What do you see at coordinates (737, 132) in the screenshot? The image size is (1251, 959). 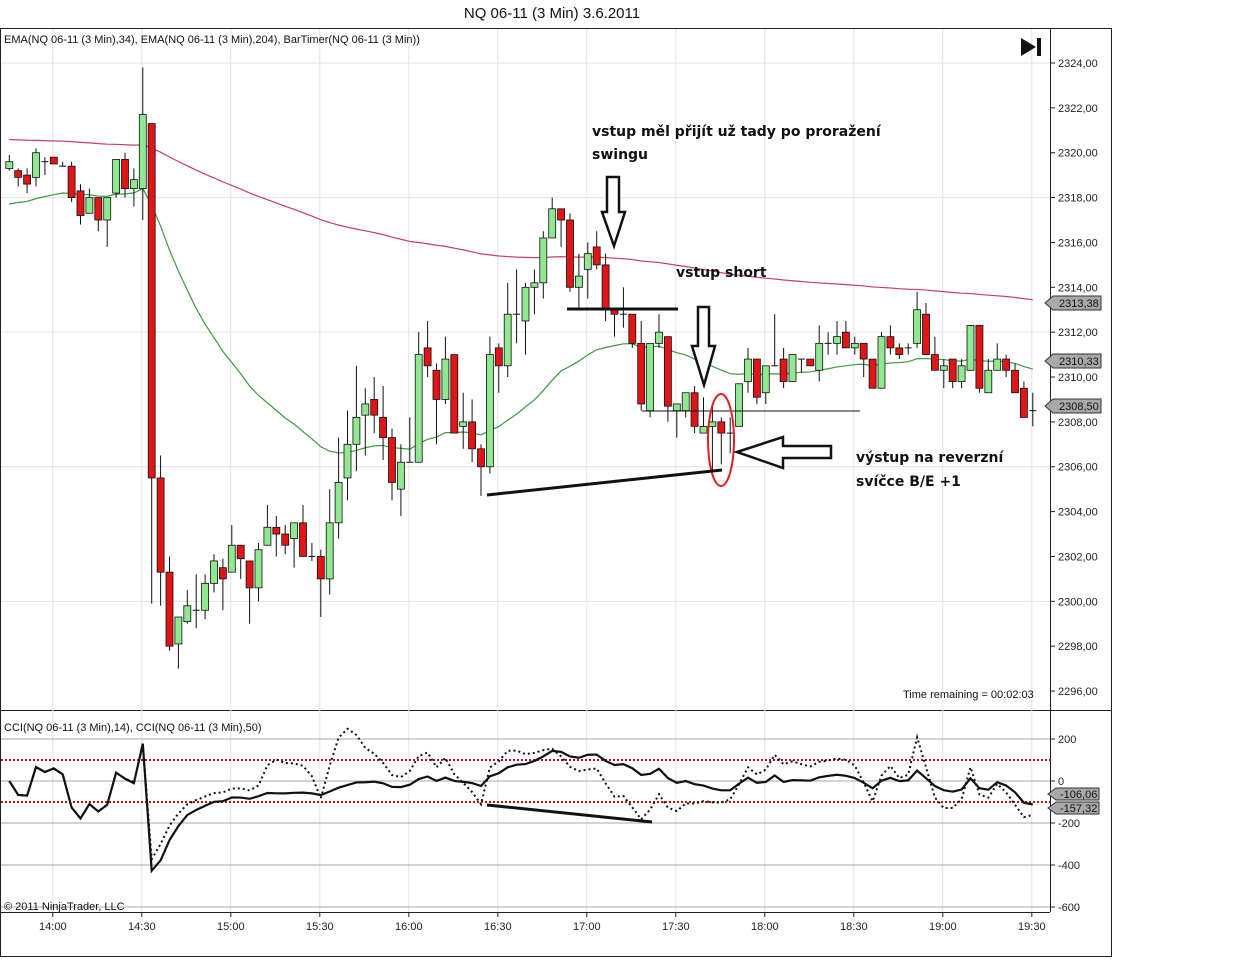 I see `entry-note-line1: vstup měl přijít už tady po proražení` at bounding box center [737, 132].